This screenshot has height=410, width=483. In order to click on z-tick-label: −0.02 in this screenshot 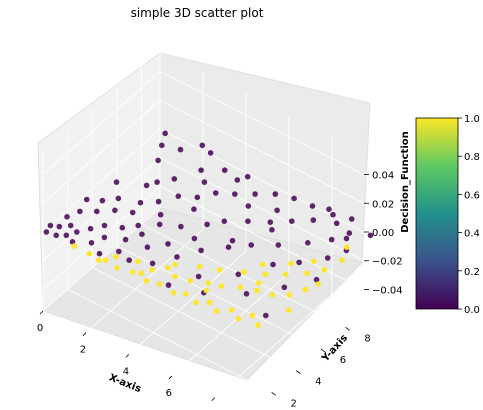, I will do `click(387, 262)`.